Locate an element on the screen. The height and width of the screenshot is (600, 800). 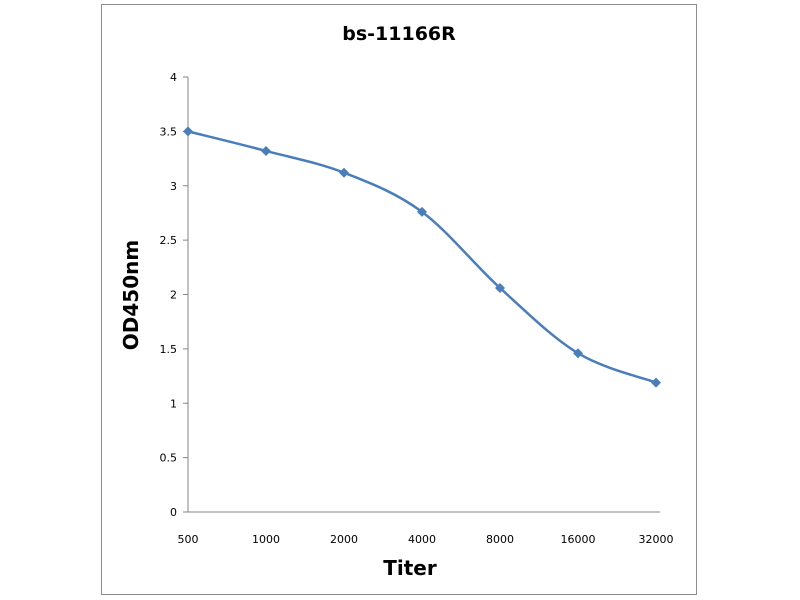
x-axis-ticks: 500 1000 2000 4000 8000 16000 32000 is located at coordinates (426, 539).